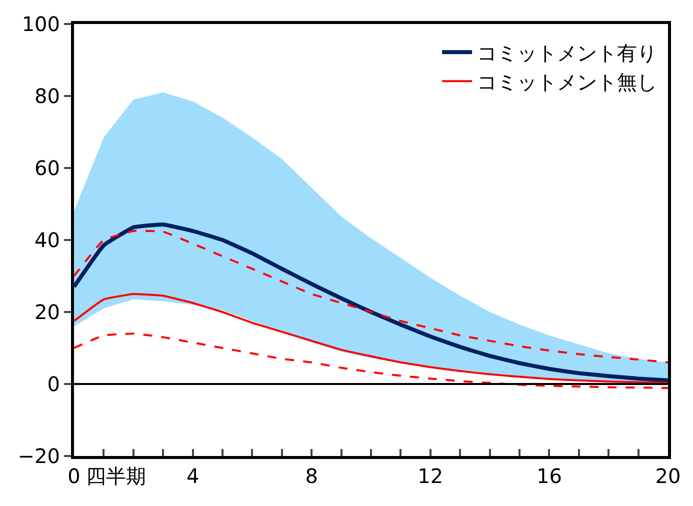  I want to click on x-tick-label: 0, so click(74, 476).